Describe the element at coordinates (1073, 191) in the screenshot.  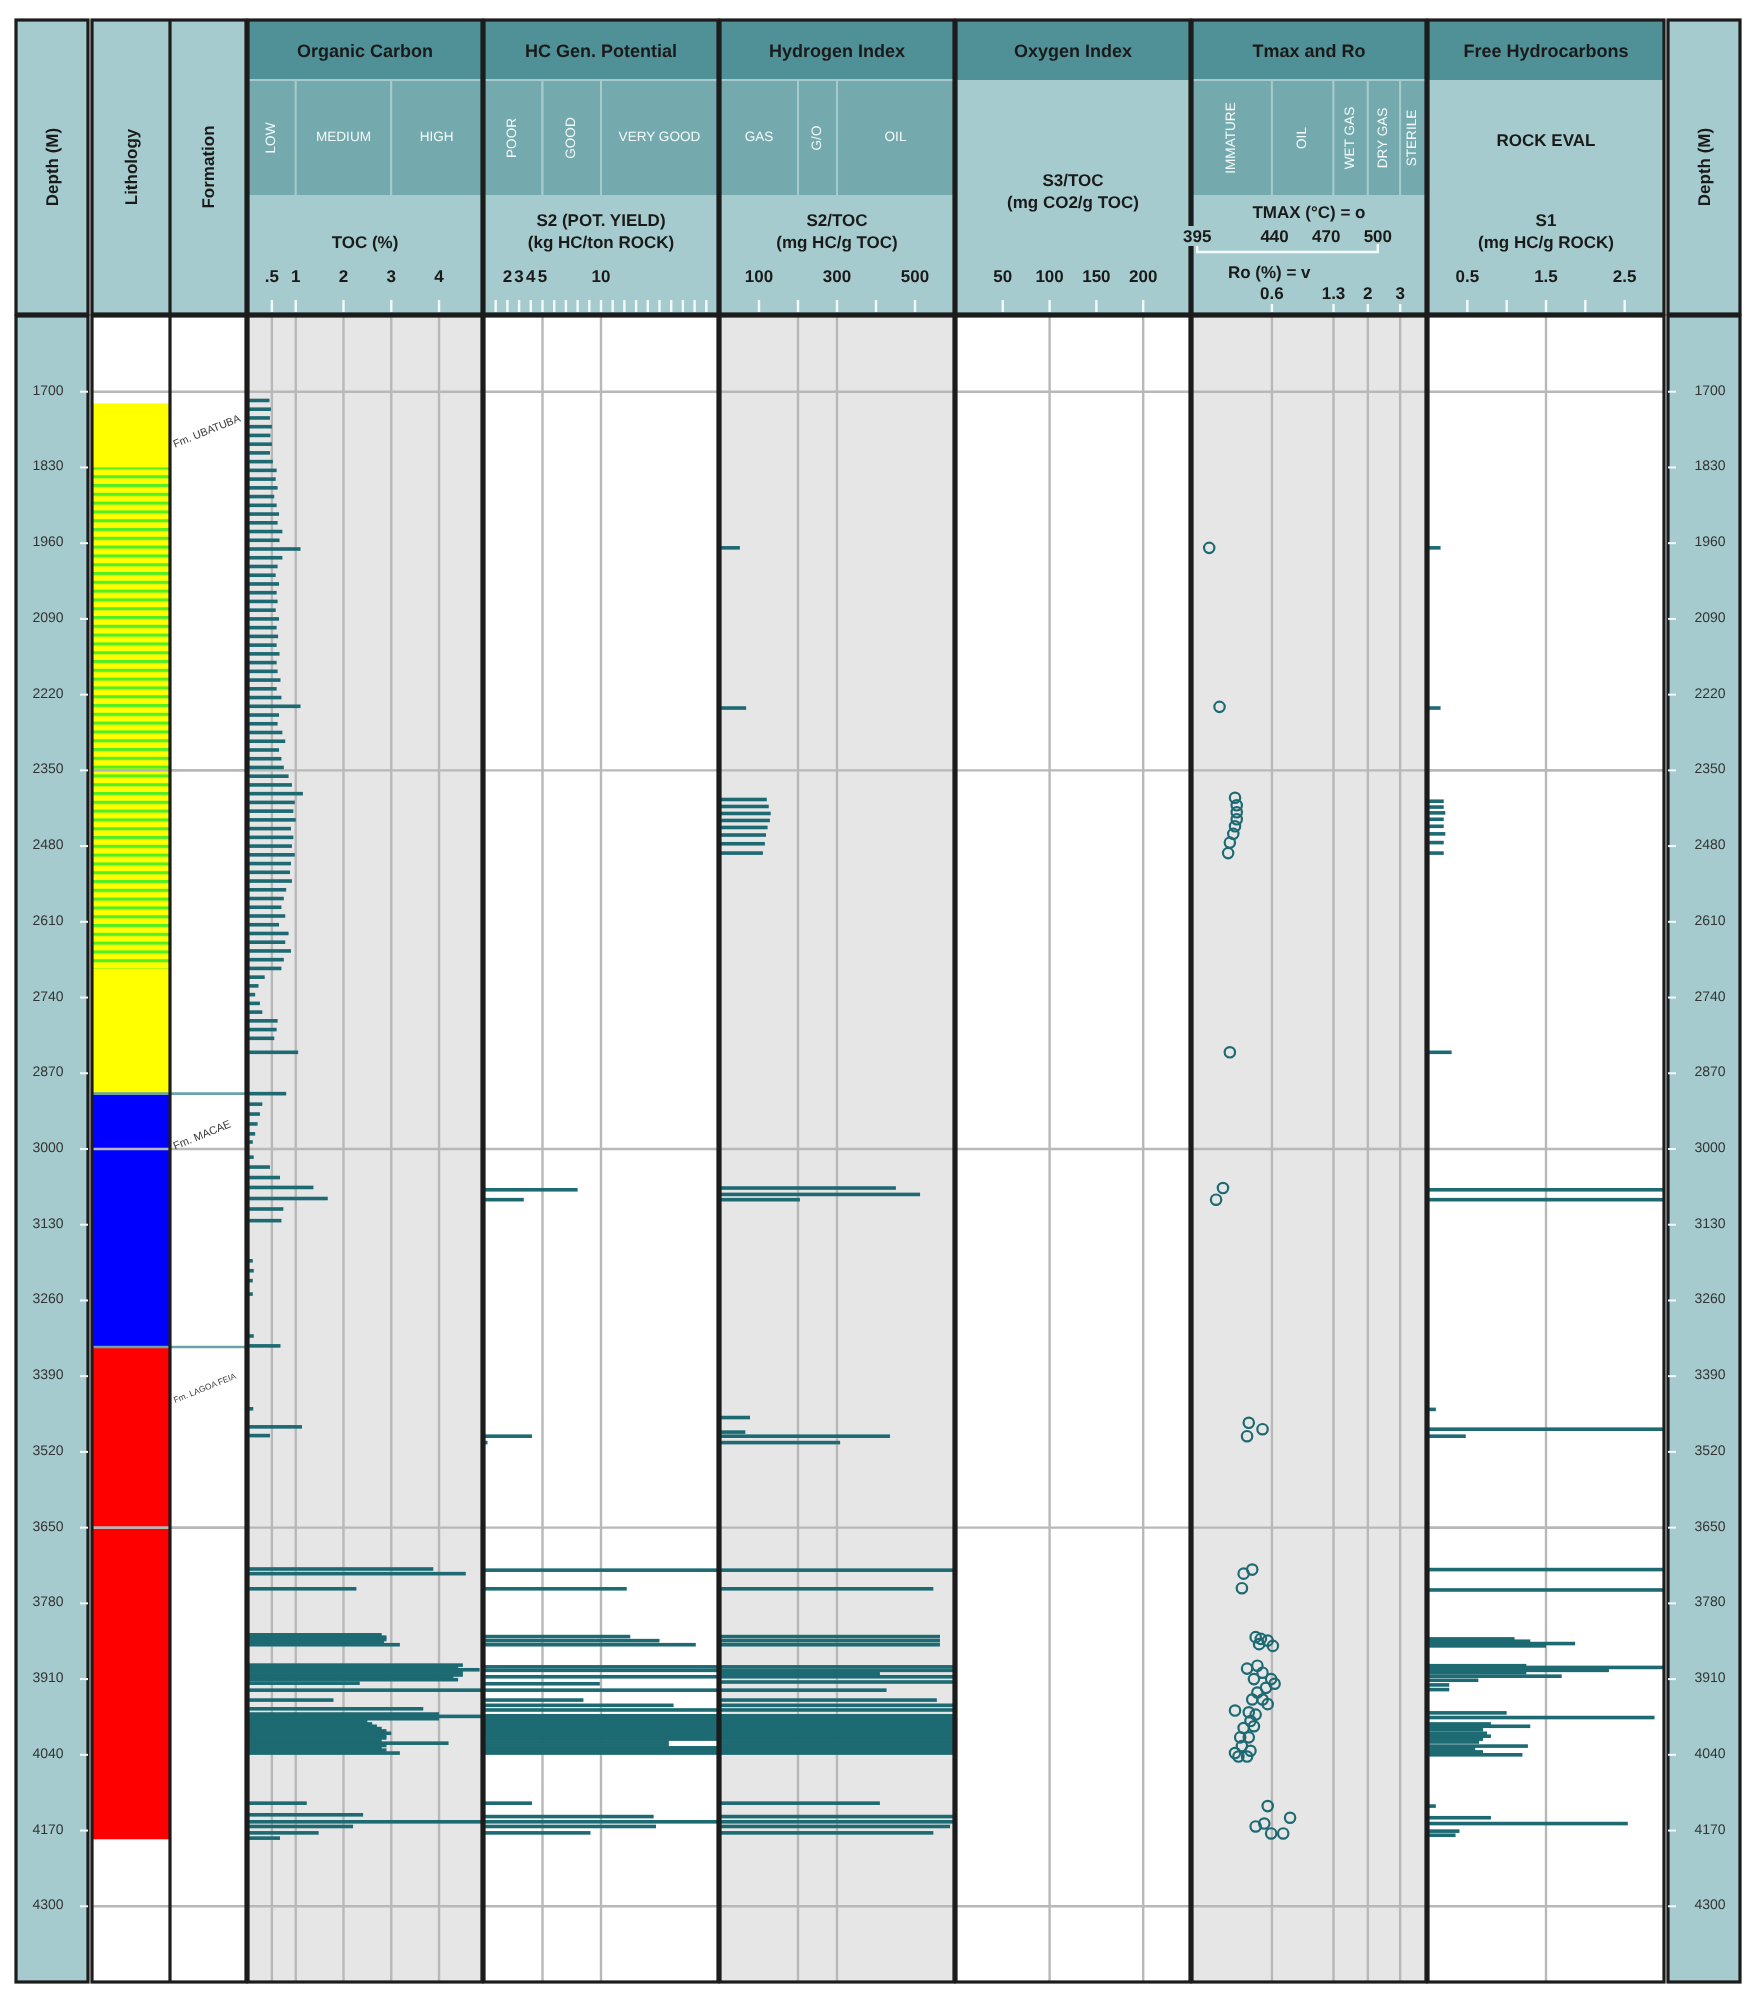
I see `x-axis-title: S3/TOC (mg CO2/g TOC)` at that location.